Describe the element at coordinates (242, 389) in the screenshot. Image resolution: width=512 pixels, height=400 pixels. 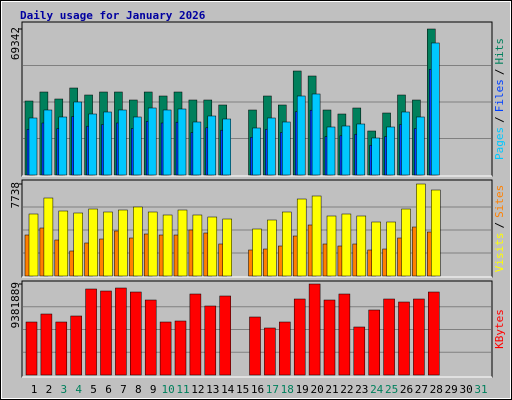
I see `x-tick-label: 15` at that location.